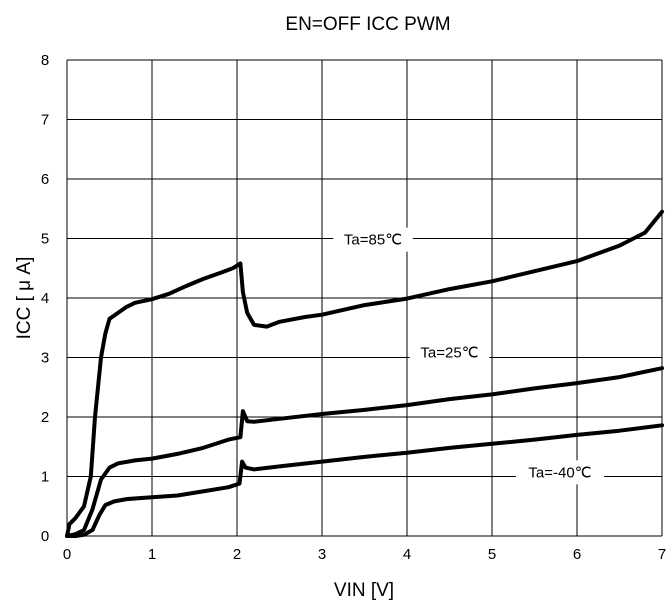 The image size is (666, 608). Describe the element at coordinates (45, 179) in the screenshot. I see `y-tick-label-6: 6` at that location.